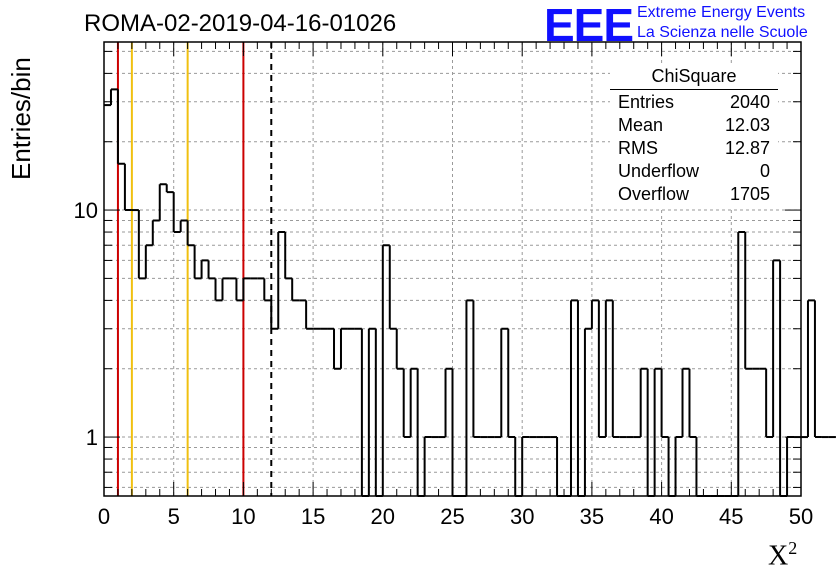 This screenshot has height=572, width=836. Describe the element at coordinates (783, 555) in the screenshot. I see `x-axis-label: X2` at that location.